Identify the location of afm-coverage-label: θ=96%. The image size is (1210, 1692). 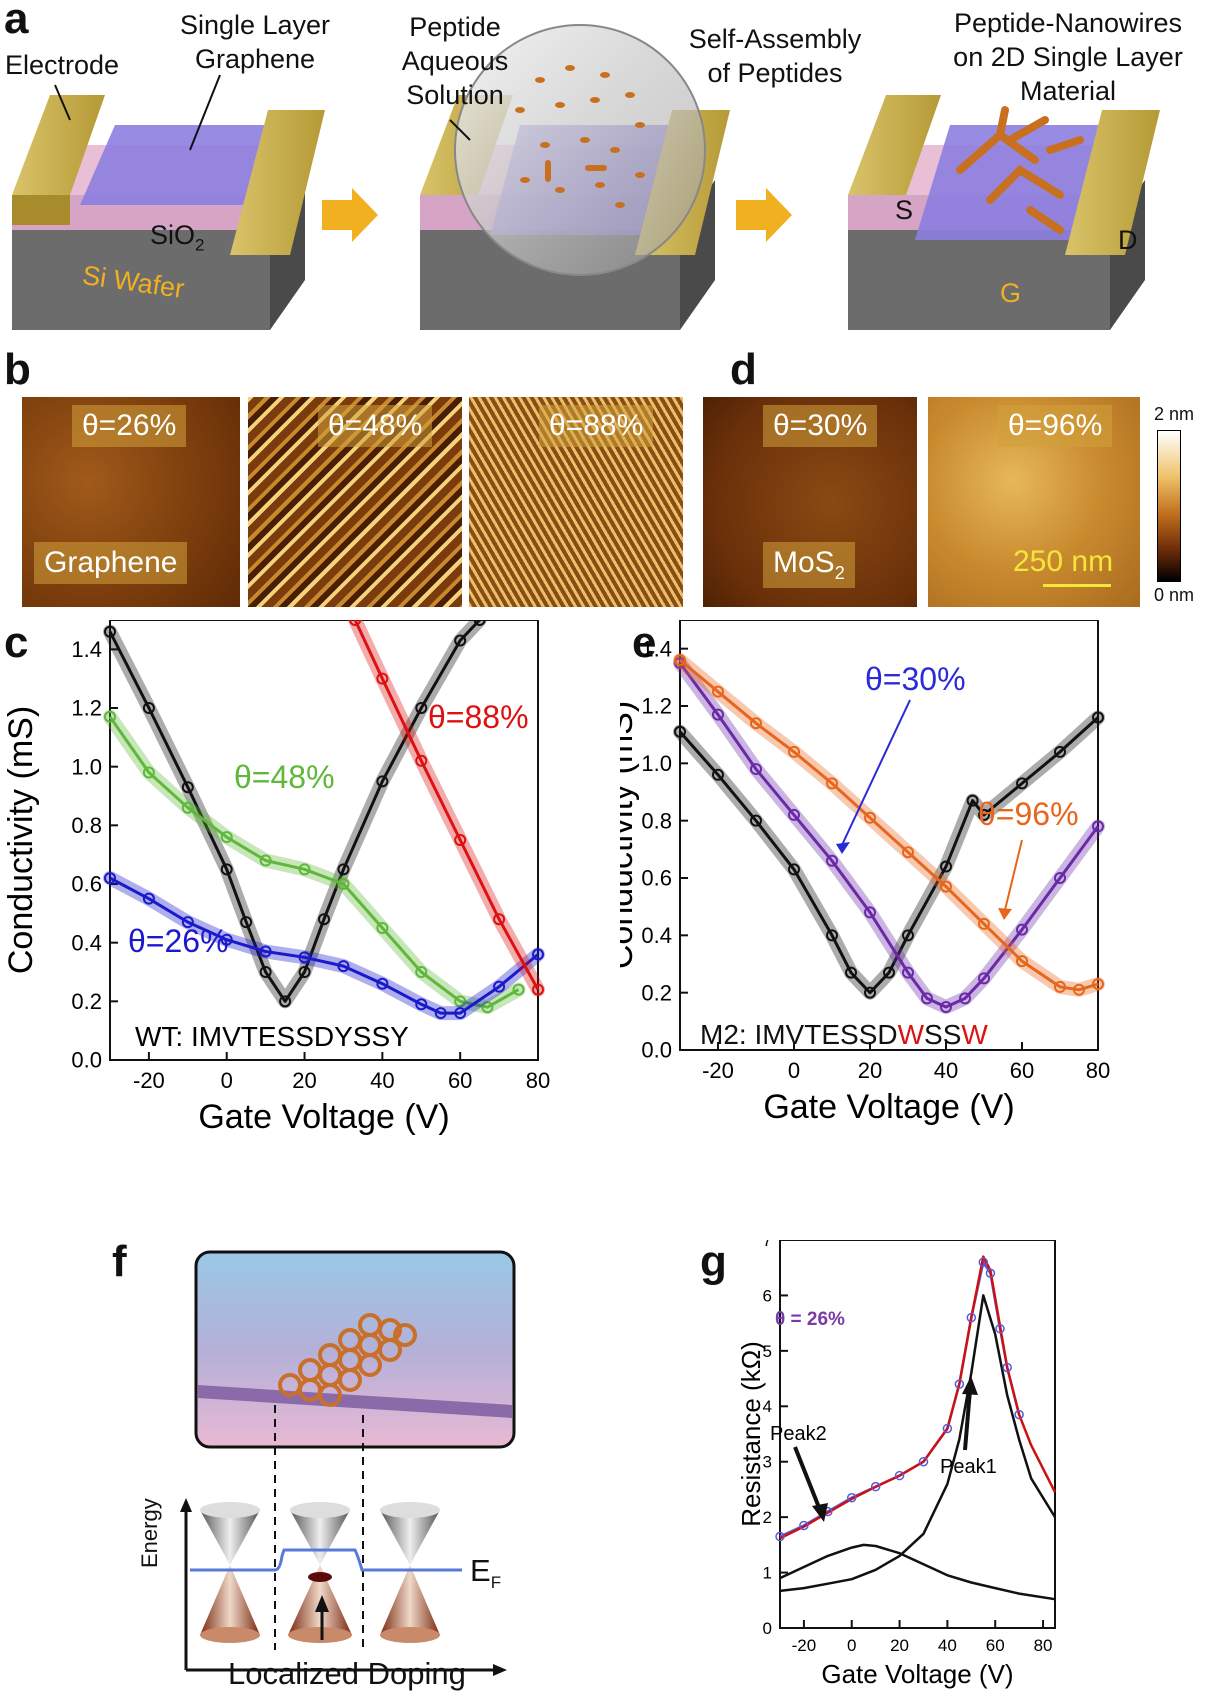
(1055, 426).